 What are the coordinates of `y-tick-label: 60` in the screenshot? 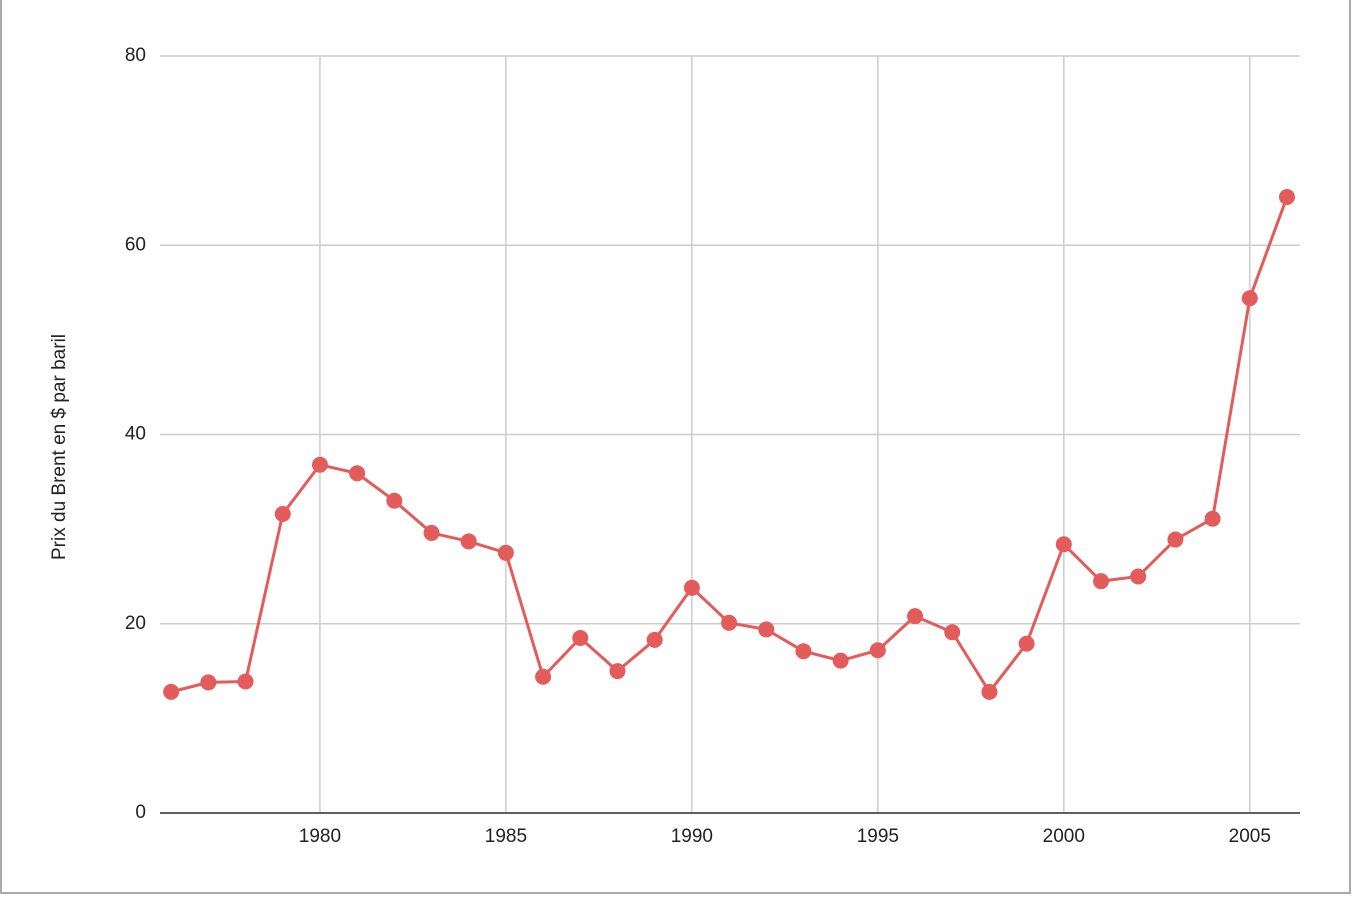 It's located at (135, 244).